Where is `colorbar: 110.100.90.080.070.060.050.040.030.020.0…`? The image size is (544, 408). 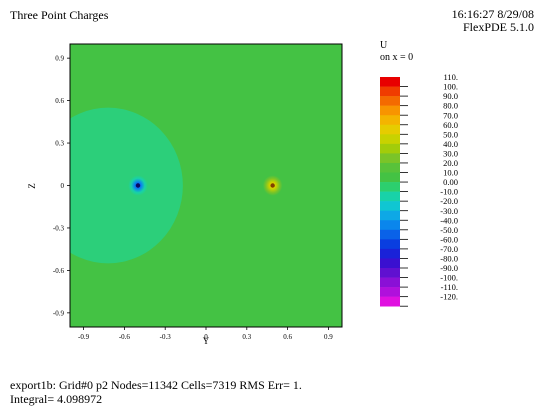 colorbar: 110.100.90.080.070.060.050.040.030.020.0… is located at coordinates (419, 189).